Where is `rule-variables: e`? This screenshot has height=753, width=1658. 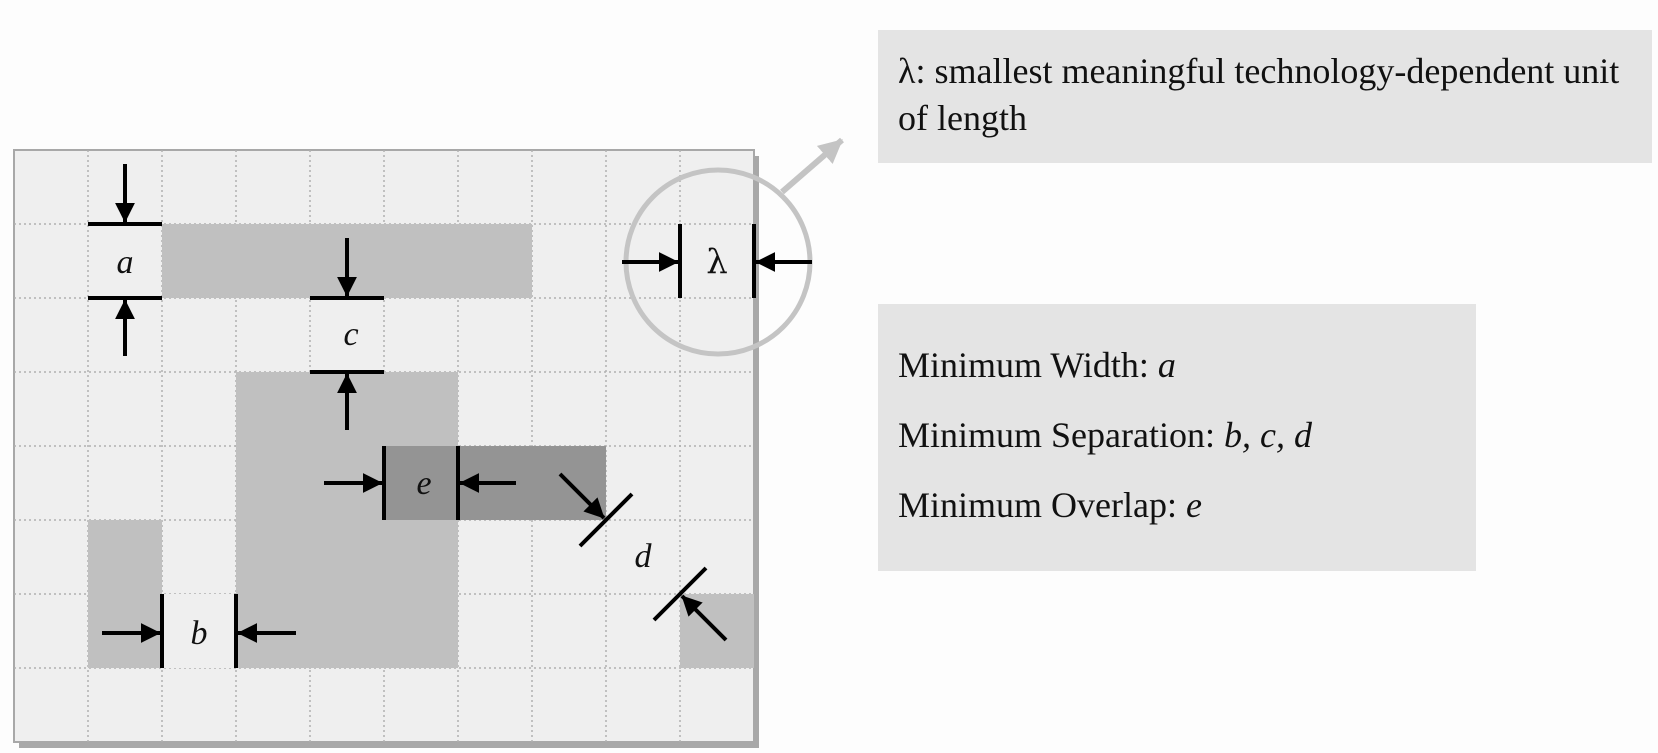 rule-variables: e is located at coordinates (1193, 505).